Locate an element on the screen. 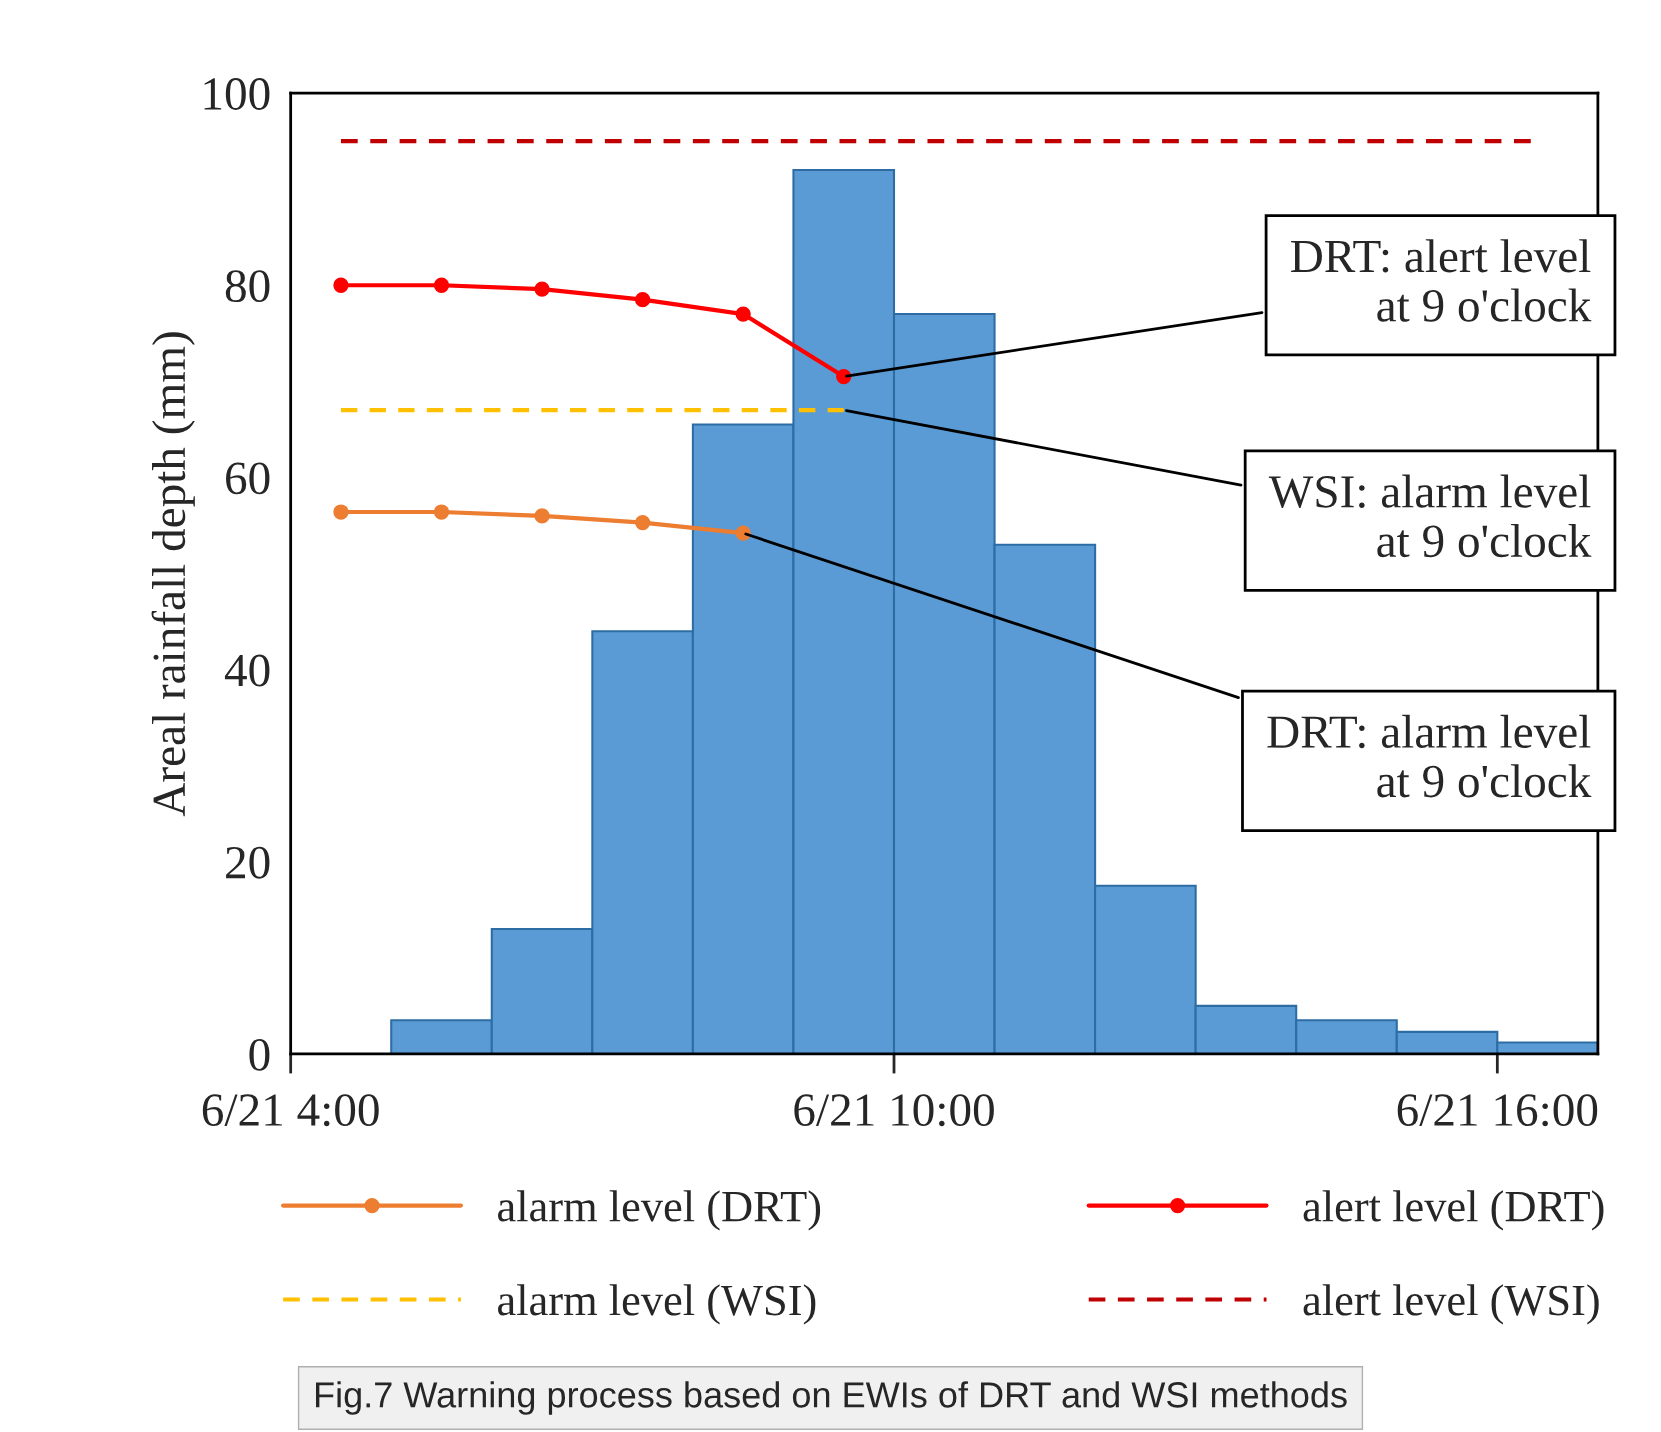  y-tick-label: 40 is located at coordinates (247, 670).